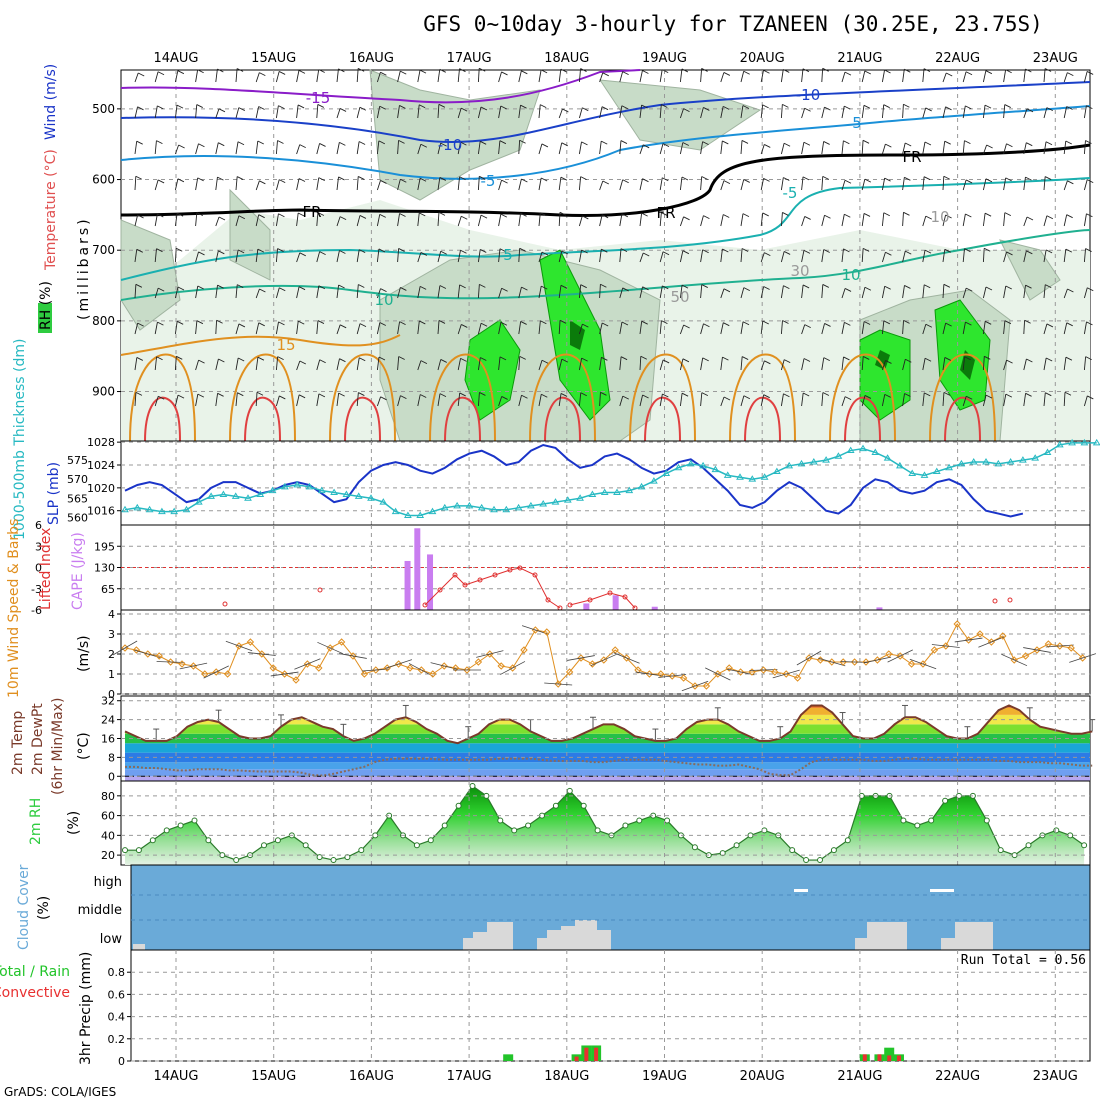 The image size is (1100, 1100). Describe the element at coordinates (51, 210) in the screenshot. I see `temperature-axis-label: Temperature (°C)` at that location.